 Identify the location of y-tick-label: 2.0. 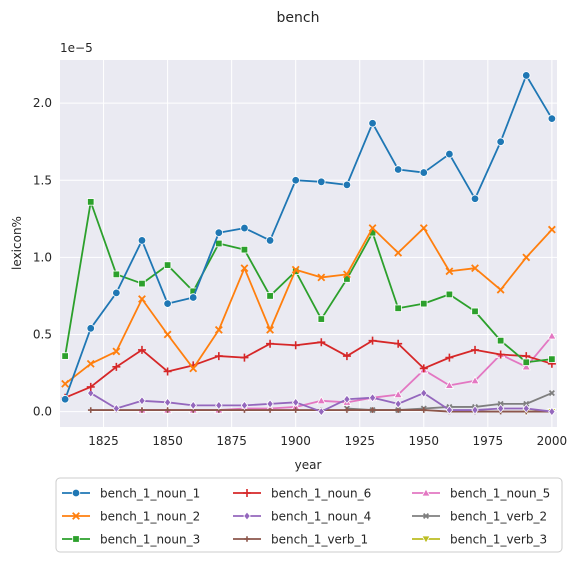
(42, 103).